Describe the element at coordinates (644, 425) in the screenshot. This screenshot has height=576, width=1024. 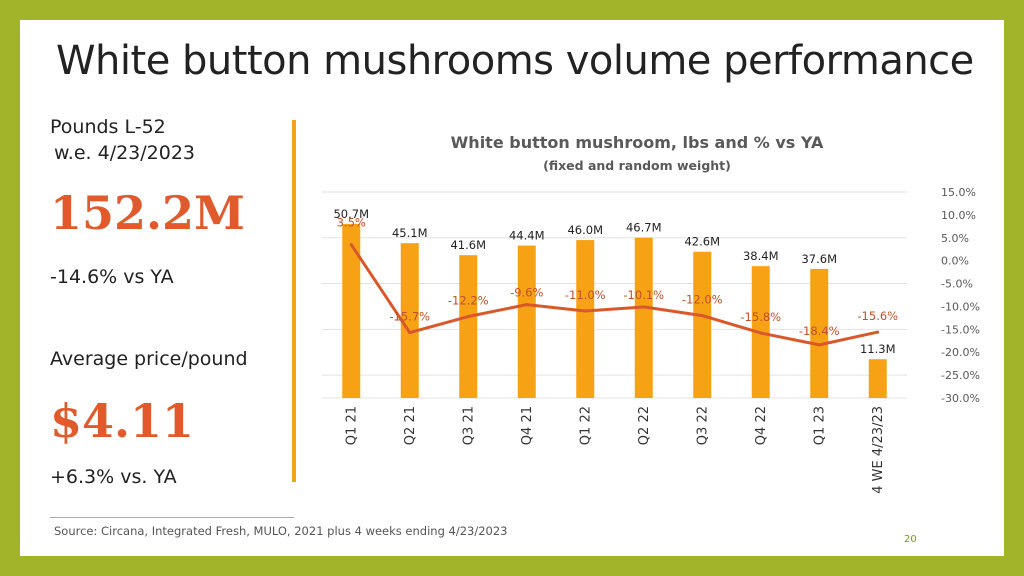
I see `x-tick-label: Q2 22` at that location.